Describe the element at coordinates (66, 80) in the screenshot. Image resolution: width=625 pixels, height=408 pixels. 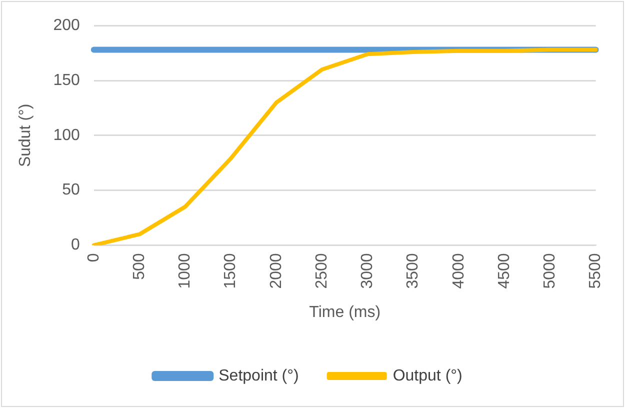
I see `y-tick-label: 150` at that location.